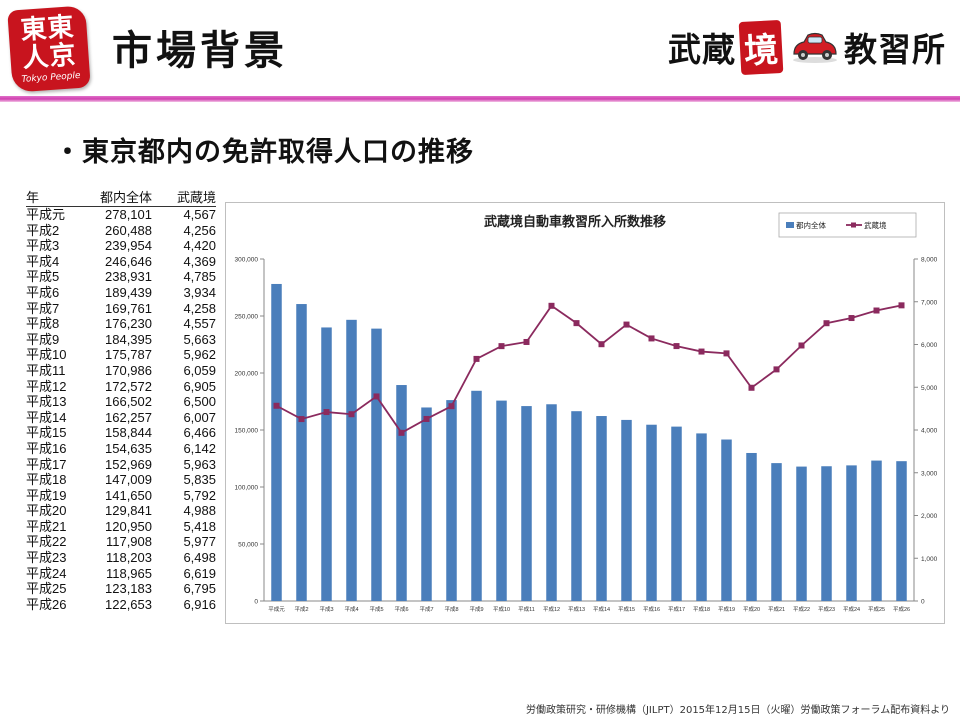 The width and height of the screenshot is (960, 720). I want to click on x-tick-label: 平成12, so click(551, 609).